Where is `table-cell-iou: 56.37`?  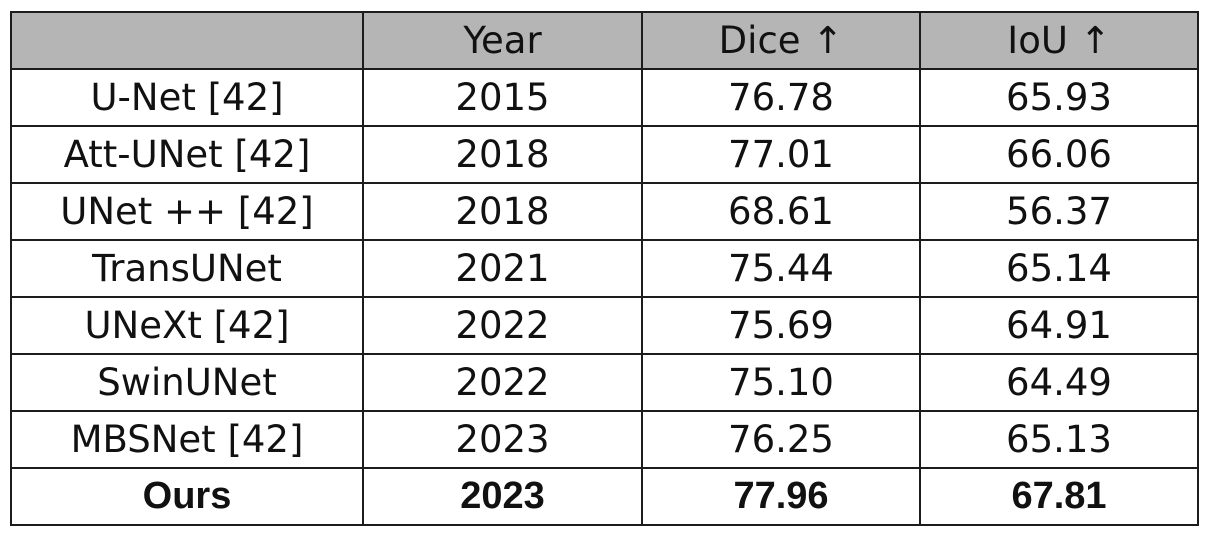 table-cell-iou: 56.37 is located at coordinates (1059, 211).